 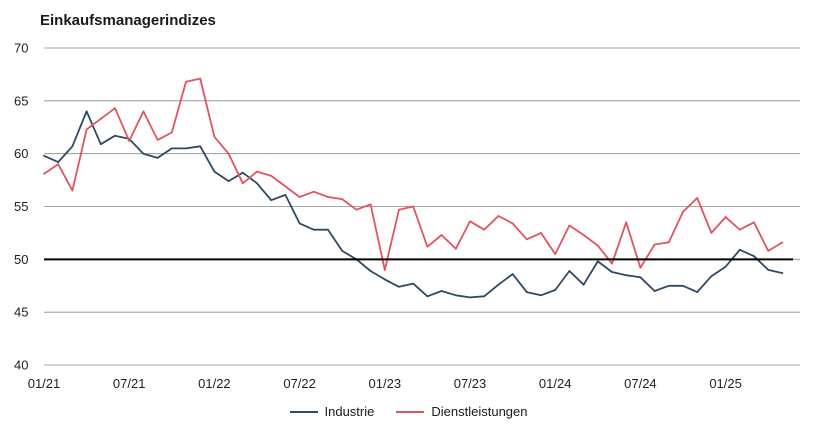 What do you see at coordinates (349, 411) in the screenshot?
I see `legend-label-industrie: Industrie` at bounding box center [349, 411].